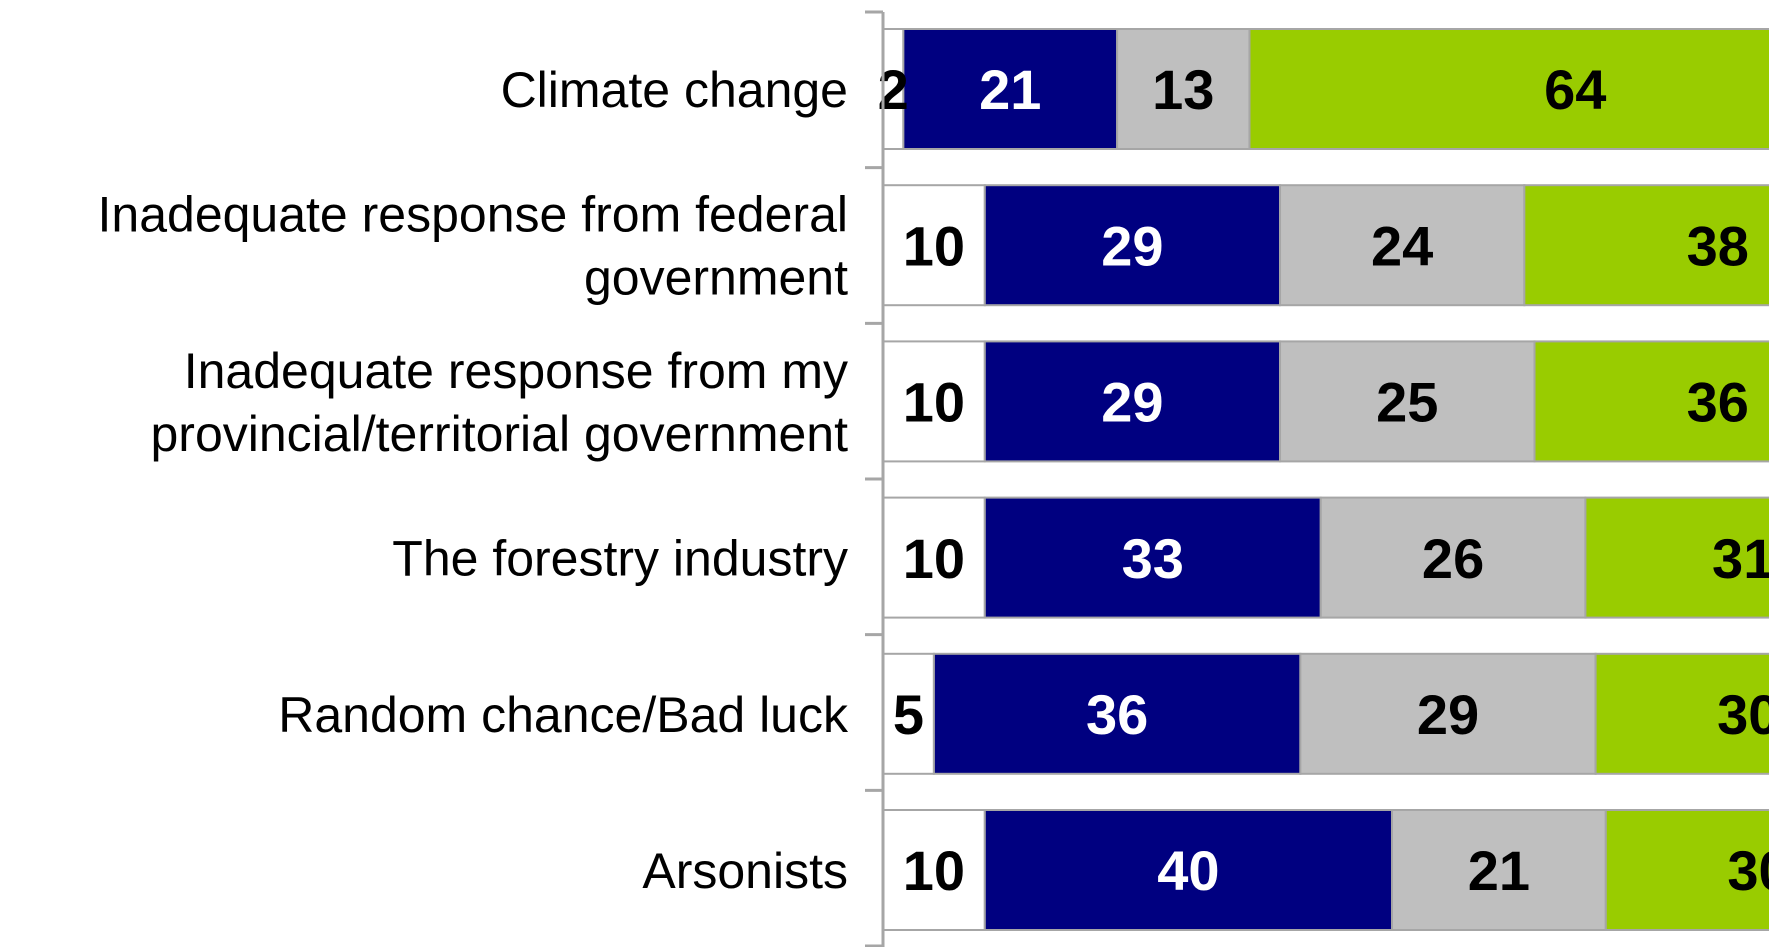  Describe the element at coordinates (1718, 245) in the screenshot. I see `data-label: 38` at that location.